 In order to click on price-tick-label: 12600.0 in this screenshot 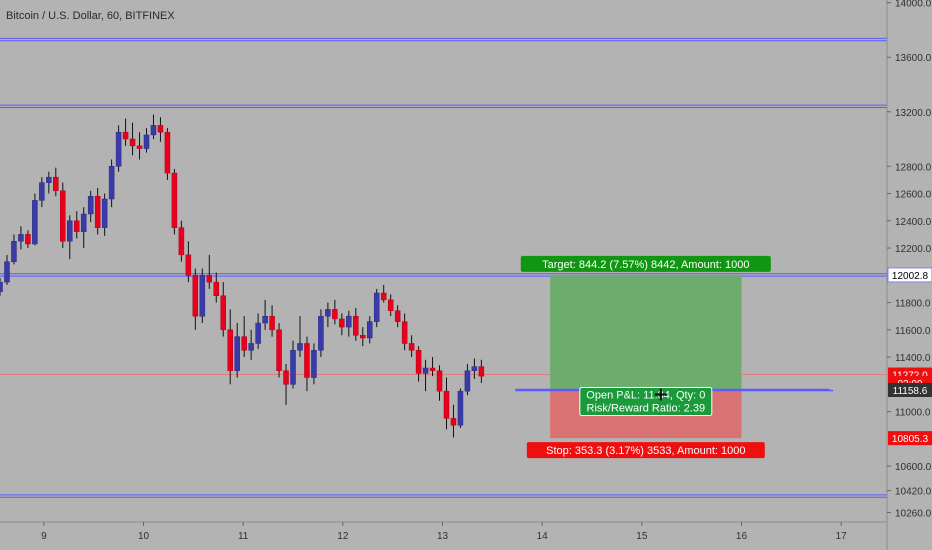, I will do `click(913, 195)`.